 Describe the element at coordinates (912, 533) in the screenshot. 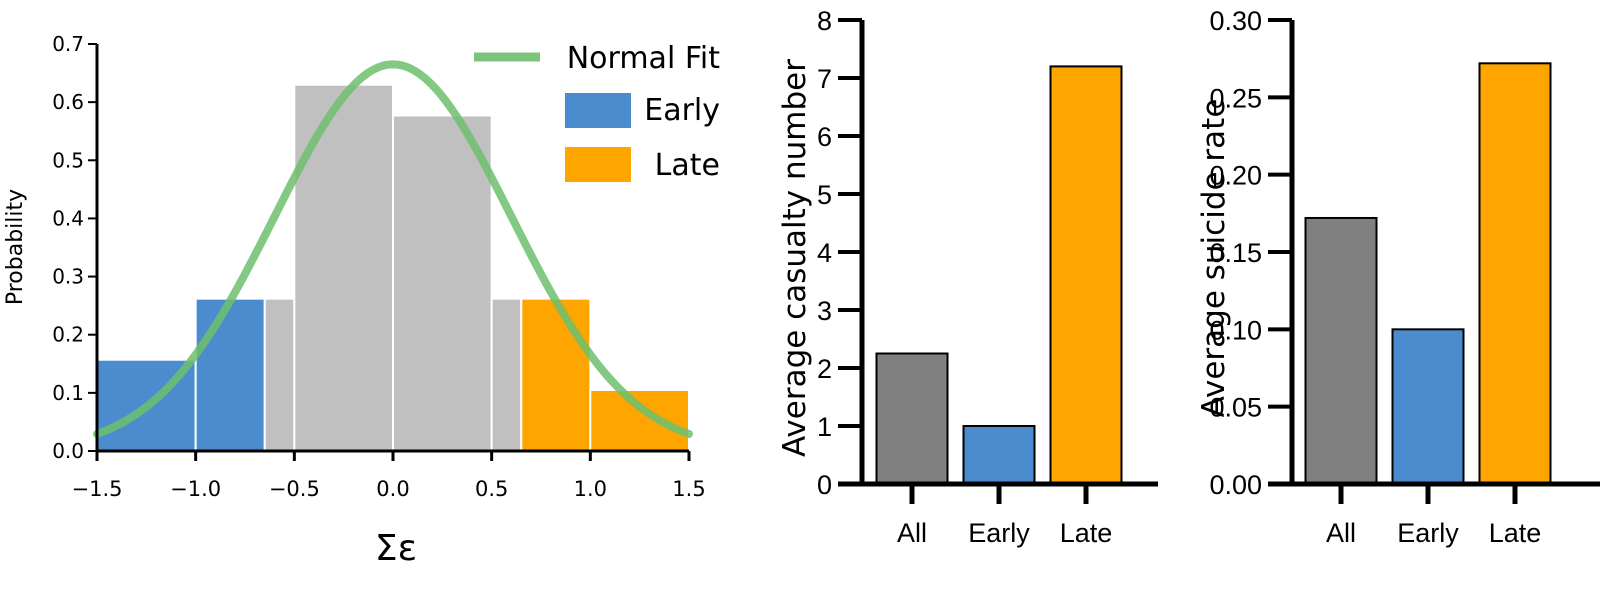

I see `casualty-x-tick-label: All` at that location.